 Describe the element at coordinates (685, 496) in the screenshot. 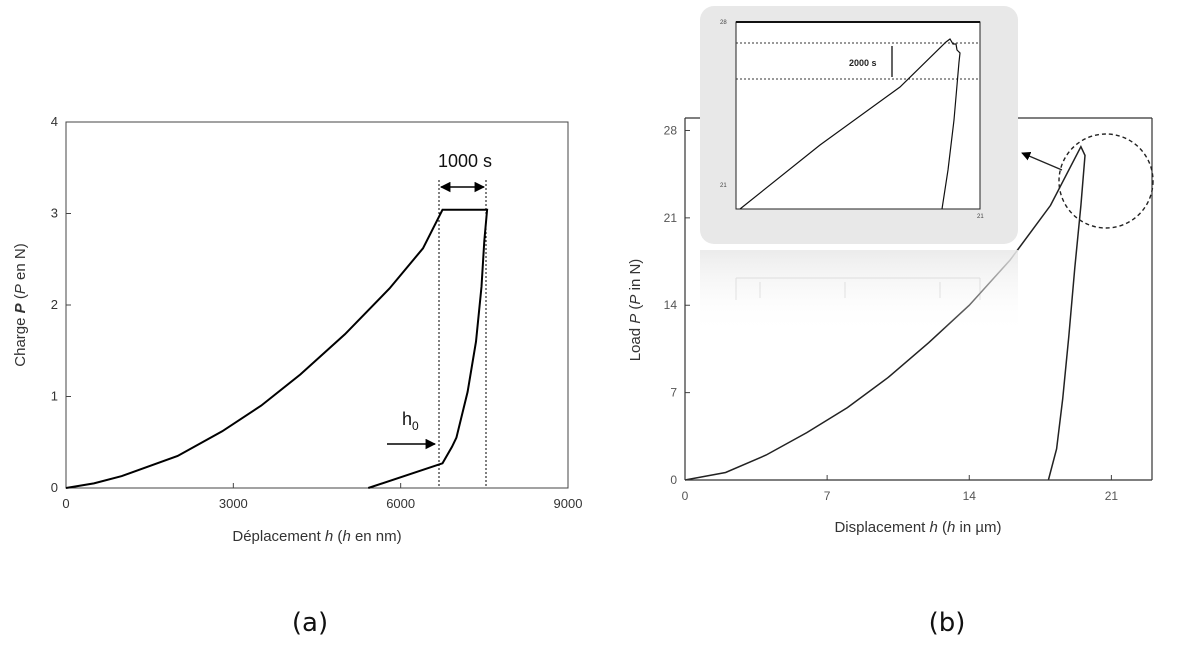

I see `chart-b-xtick-label: 0` at that location.